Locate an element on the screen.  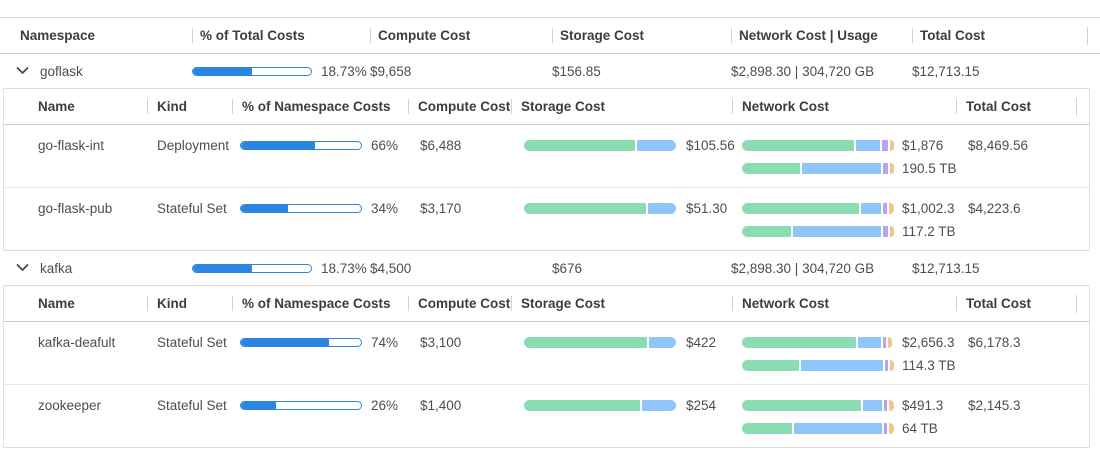
storage-cost-value: $254 is located at coordinates (701, 405).